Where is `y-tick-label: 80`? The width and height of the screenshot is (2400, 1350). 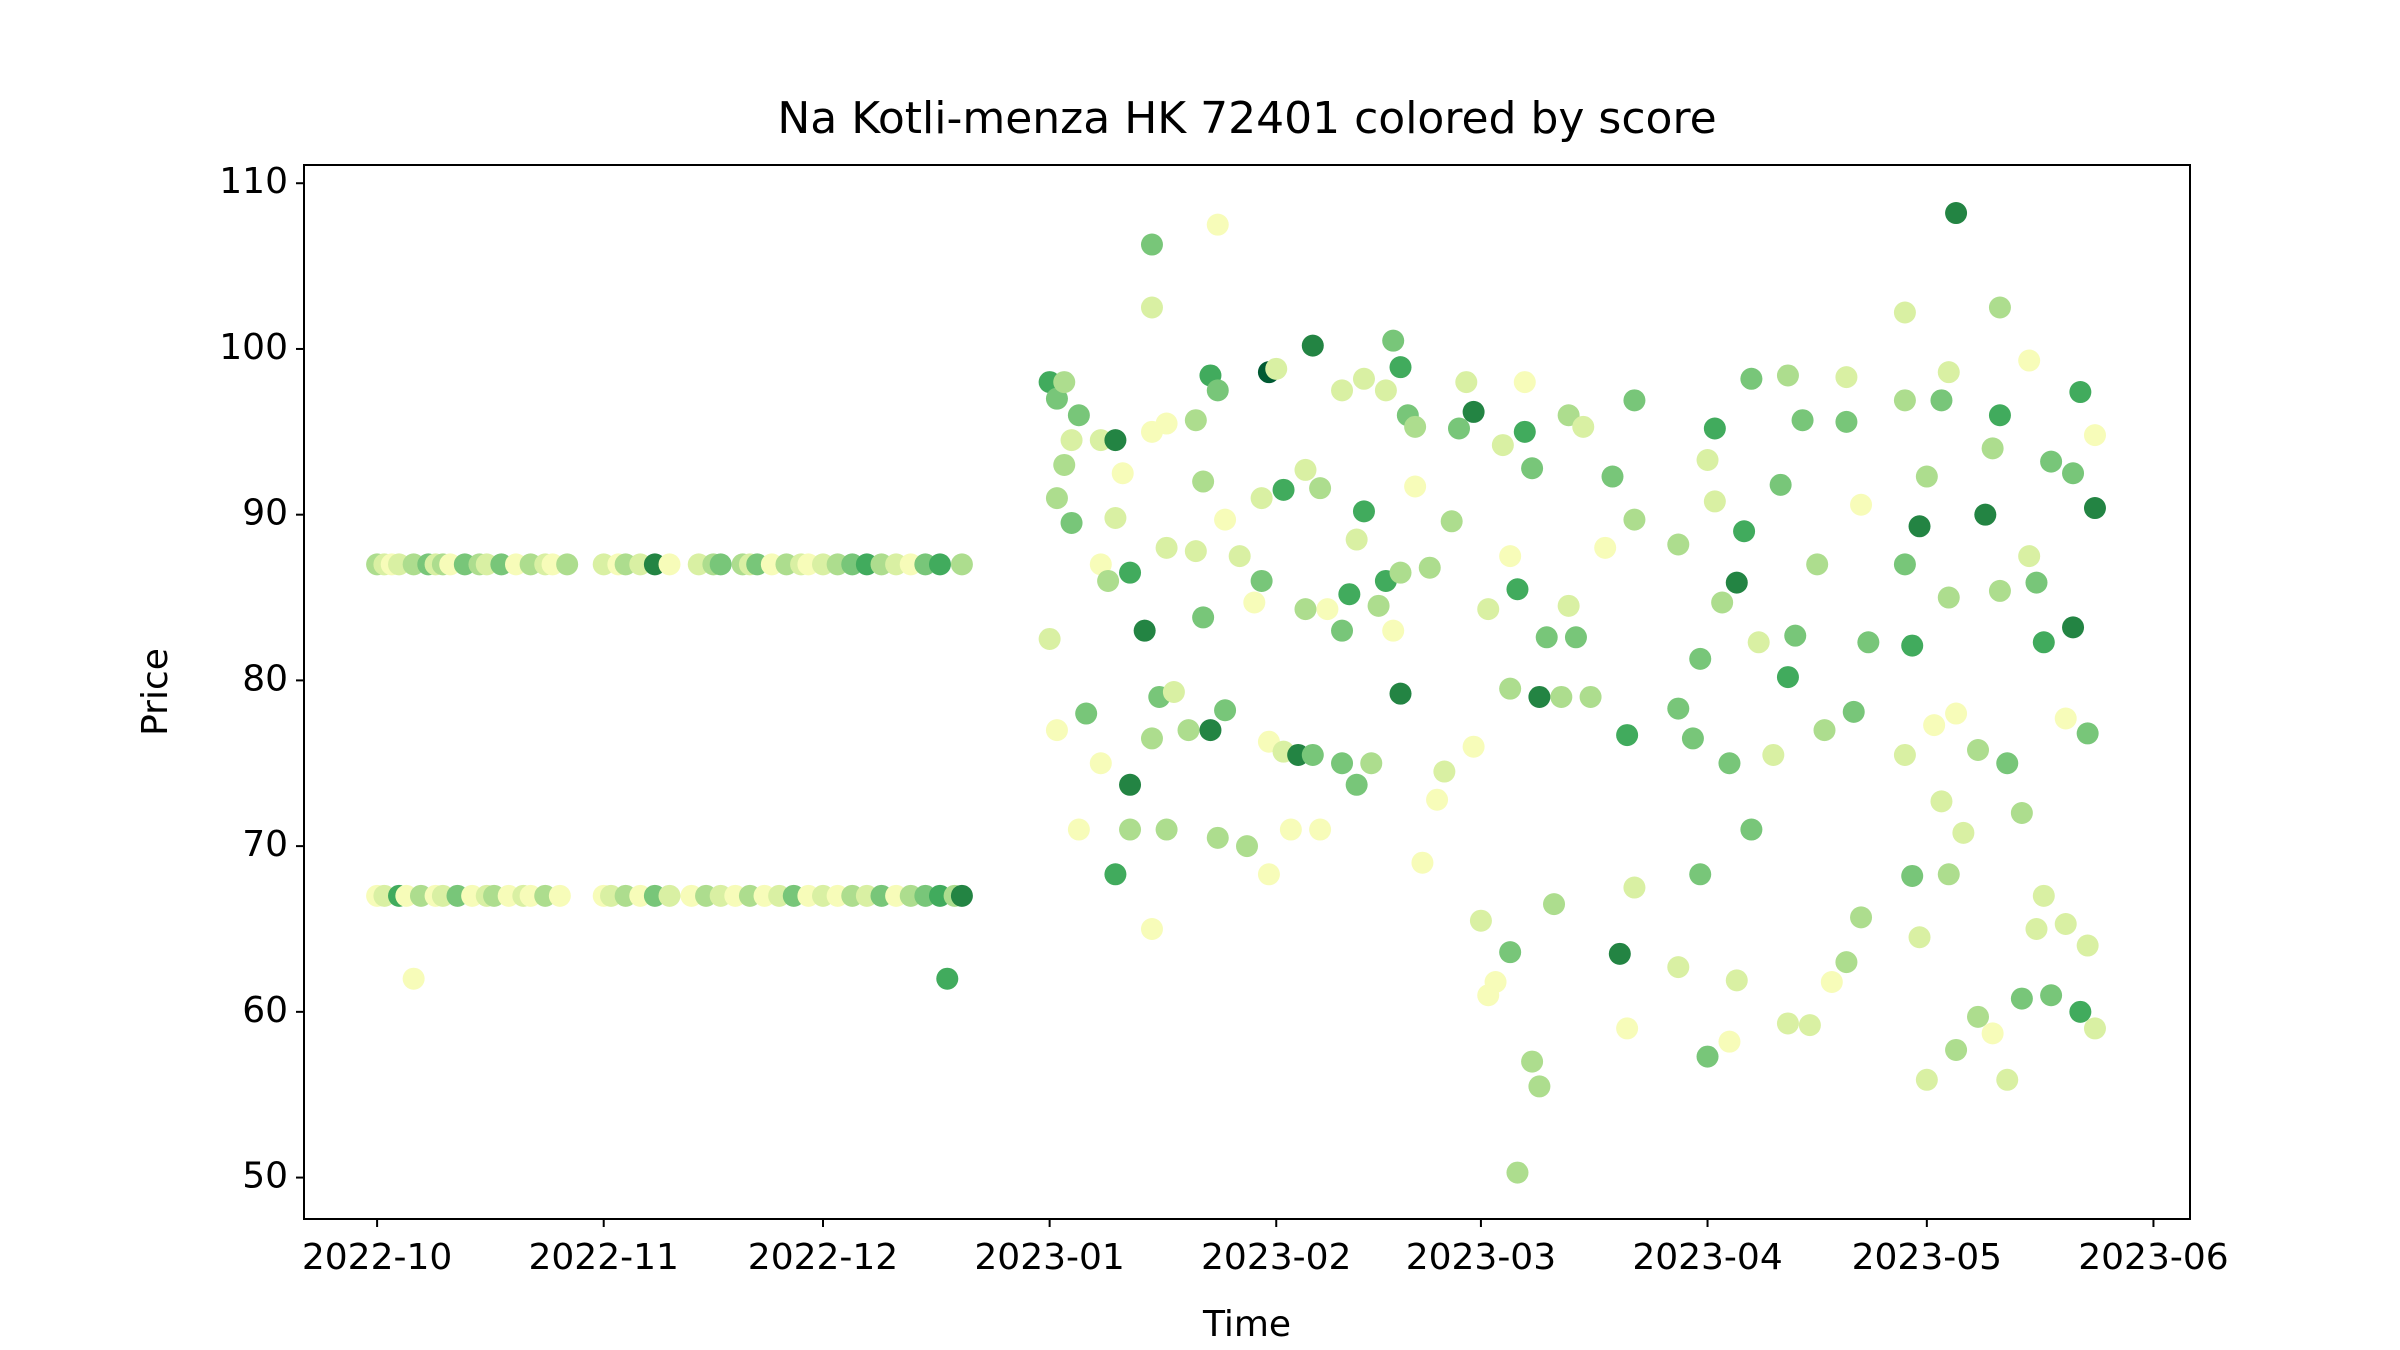
y-tick-label: 80 is located at coordinates (265, 678).